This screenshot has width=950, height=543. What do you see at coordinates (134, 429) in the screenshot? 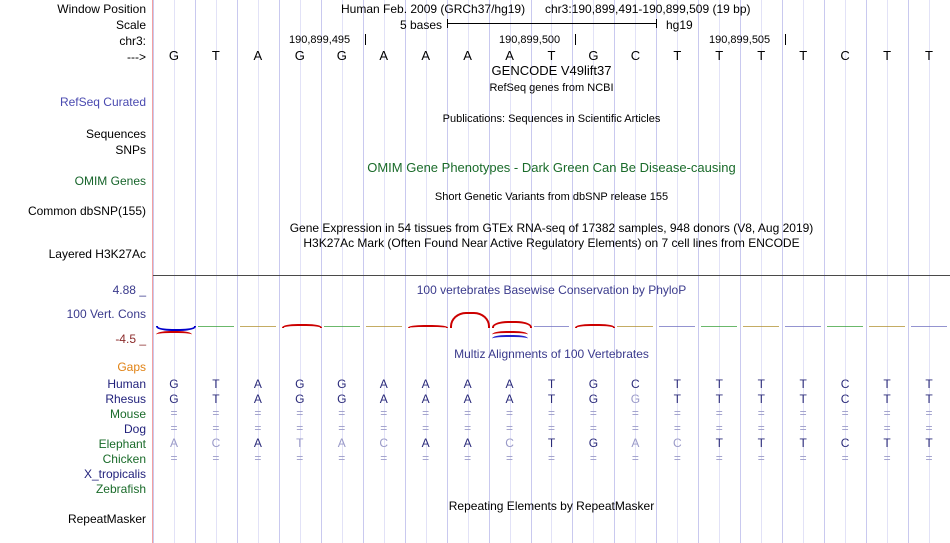
I see `label-species-dog: Dog` at bounding box center [134, 429].